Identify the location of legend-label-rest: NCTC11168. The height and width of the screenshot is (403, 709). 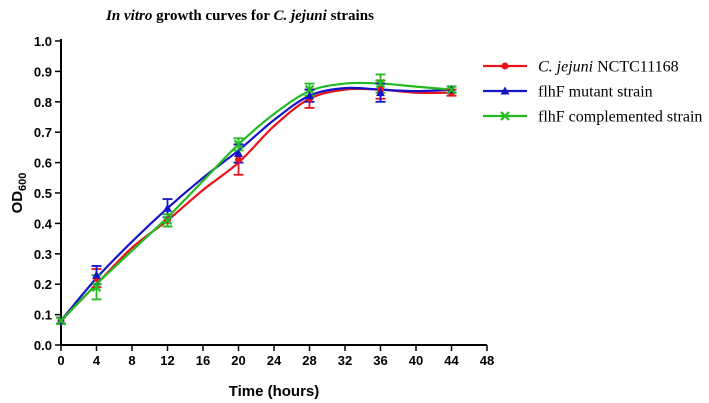
(635, 67).